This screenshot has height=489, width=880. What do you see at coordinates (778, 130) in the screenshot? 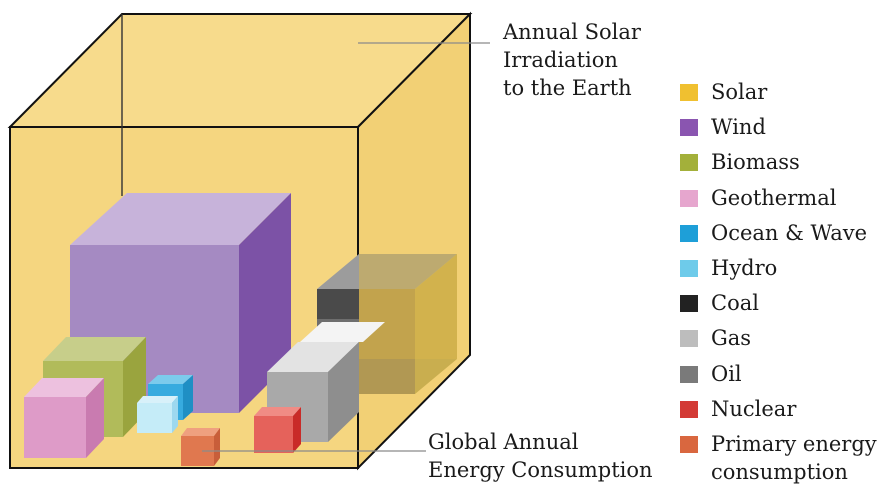
I see `legend-item-wind: Wind` at bounding box center [778, 130].